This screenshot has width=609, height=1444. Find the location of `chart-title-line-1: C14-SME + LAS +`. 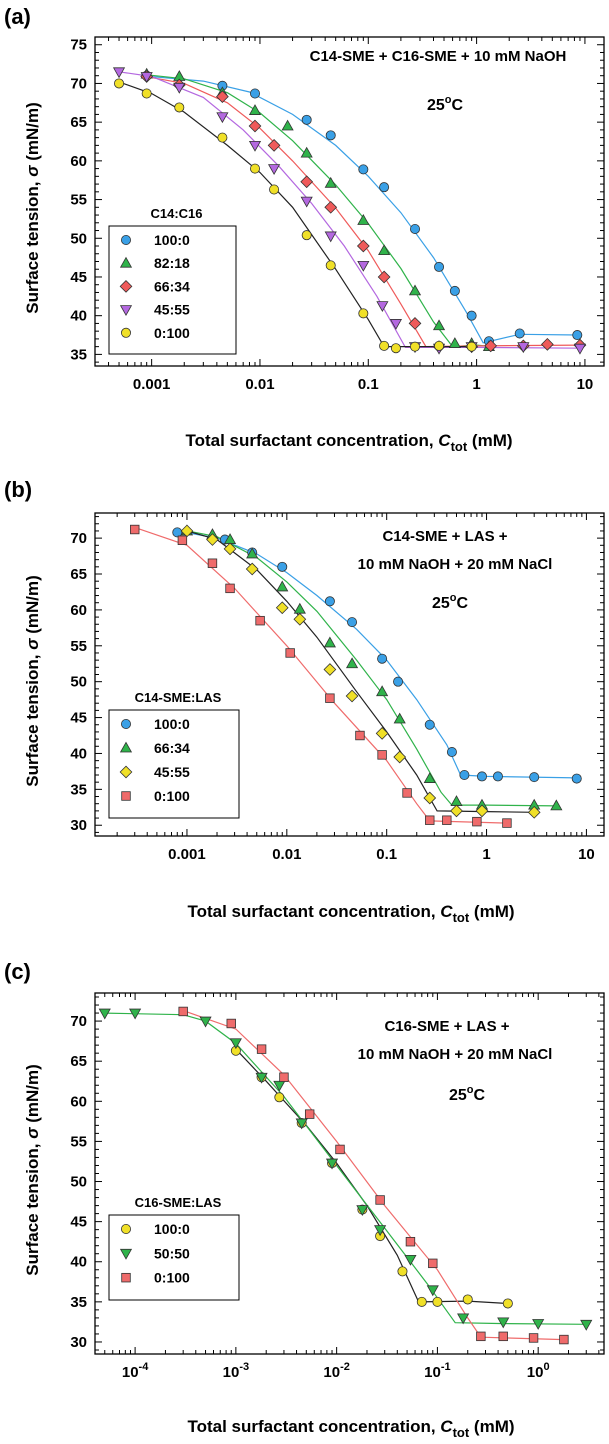

chart-title-line-1: C14-SME + LAS + is located at coordinates (444, 536).